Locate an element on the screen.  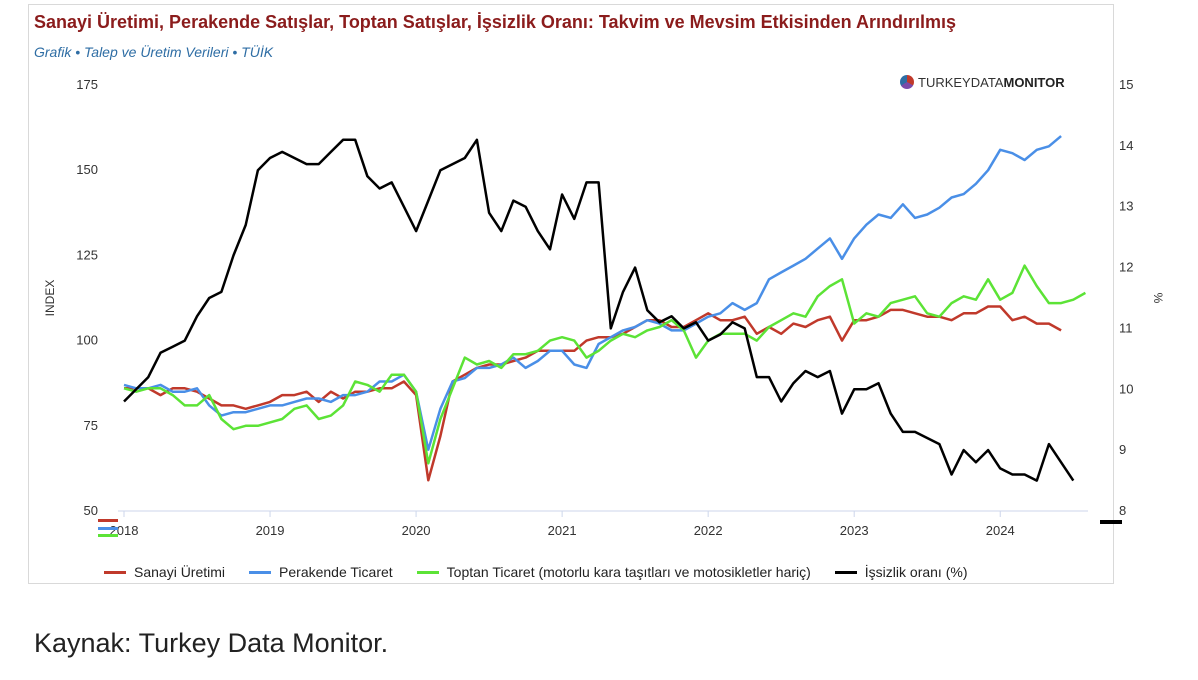
x-axis: 2018 2019 2020 2021 2022 2023 2024 is located at coordinates (562, 524).